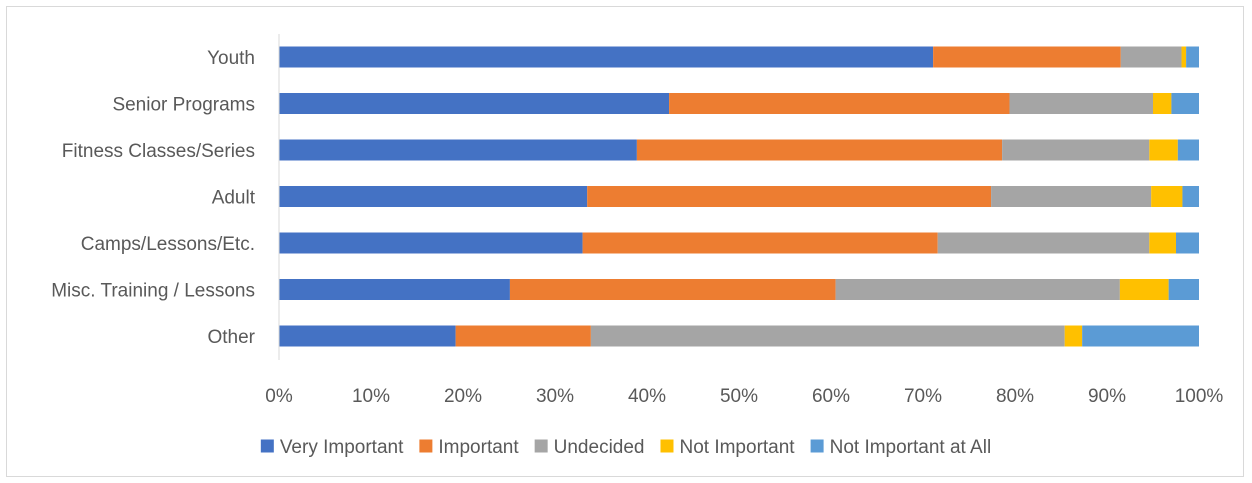 Image resolution: width=1252 pixels, height=483 pixels. I want to click on x-axis-ticks: 0% 10% 20% 30% 40% 50% 60% 70% 80% 90% 100%, so click(744, 396).